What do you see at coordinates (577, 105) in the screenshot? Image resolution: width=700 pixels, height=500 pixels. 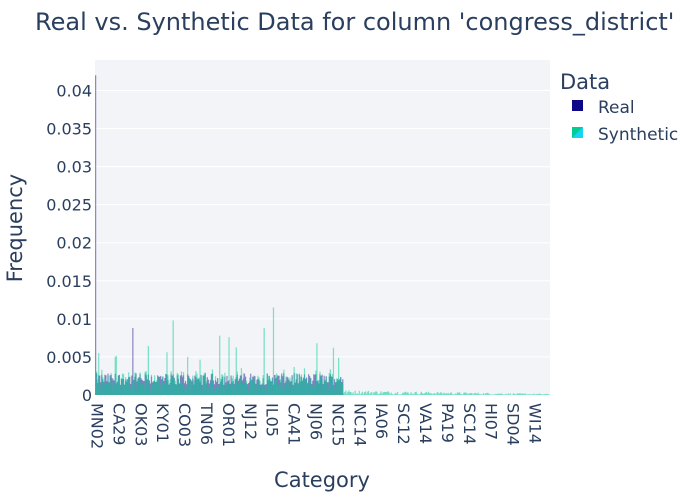 I see `legend-swatch-real` at bounding box center [577, 105].